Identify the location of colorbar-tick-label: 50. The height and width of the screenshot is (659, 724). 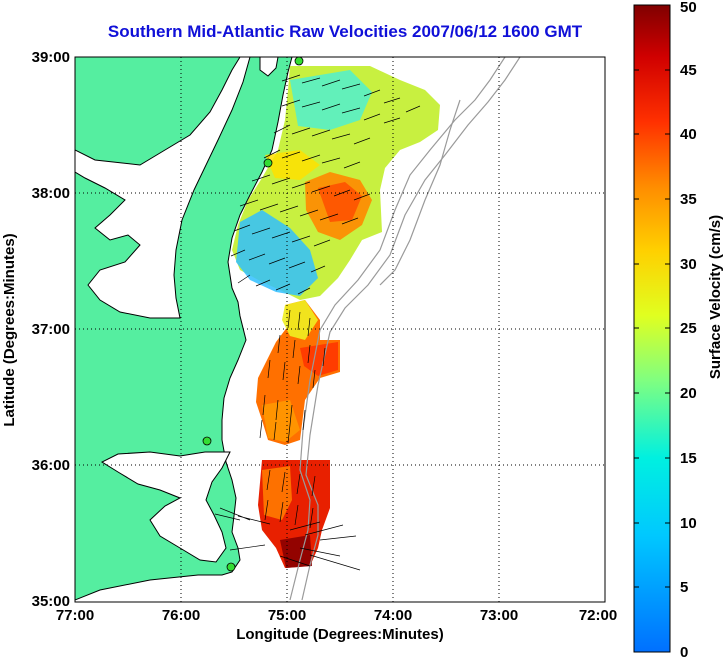
(688, 8).